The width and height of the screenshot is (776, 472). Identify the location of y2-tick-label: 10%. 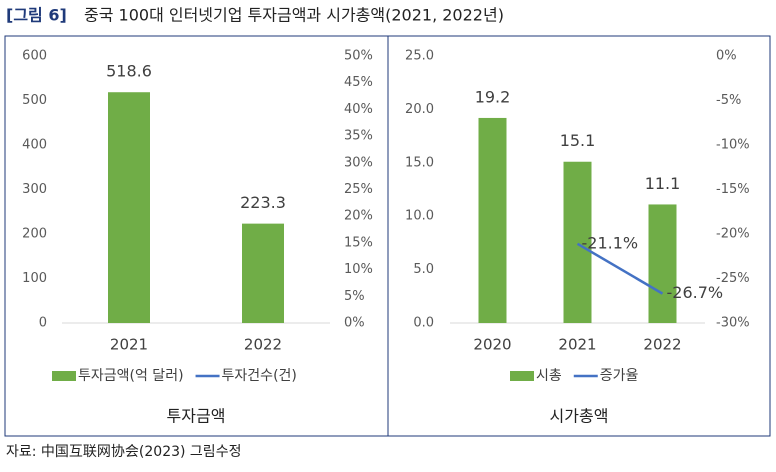
(358, 269).